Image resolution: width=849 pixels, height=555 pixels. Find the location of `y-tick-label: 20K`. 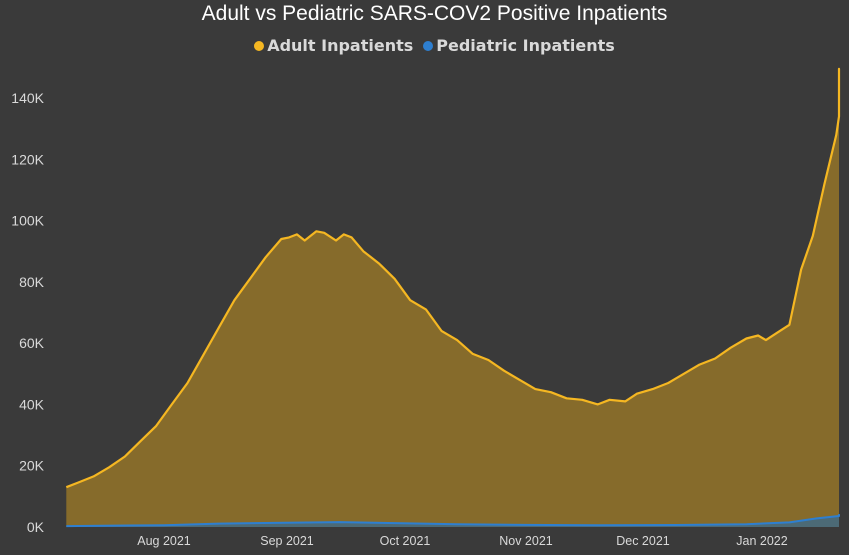

y-tick-label: 20K is located at coordinates (32, 466).